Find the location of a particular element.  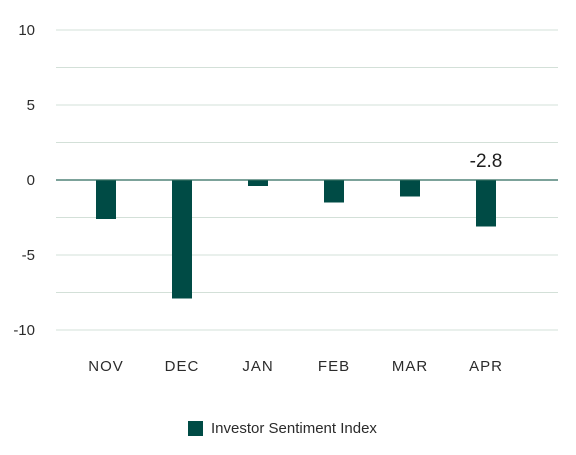

x-tick-label: JAN is located at coordinates (257, 366).